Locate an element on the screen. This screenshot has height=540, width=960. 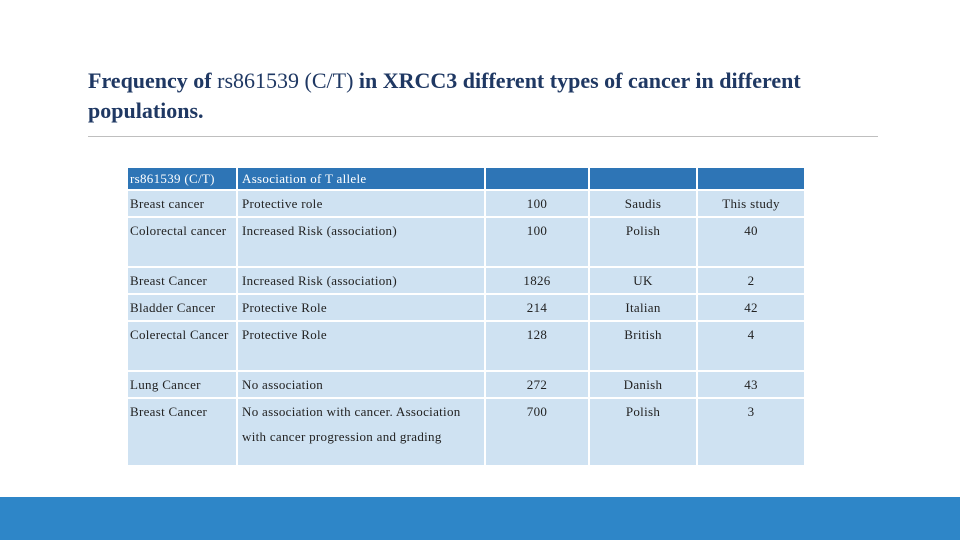
cell-population: UK is located at coordinates (643, 280).